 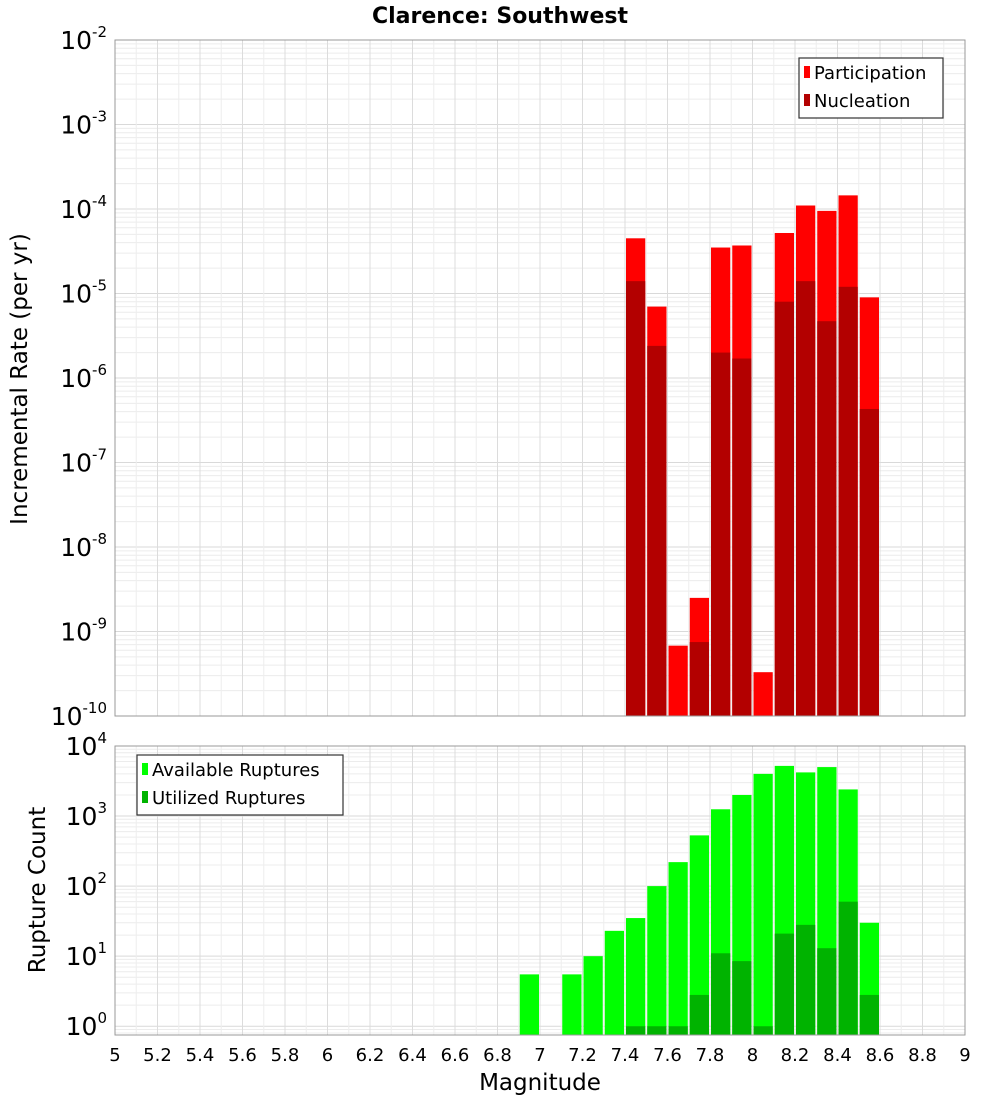 I want to click on y-tick-exponent: -8, so click(x=99, y=539).